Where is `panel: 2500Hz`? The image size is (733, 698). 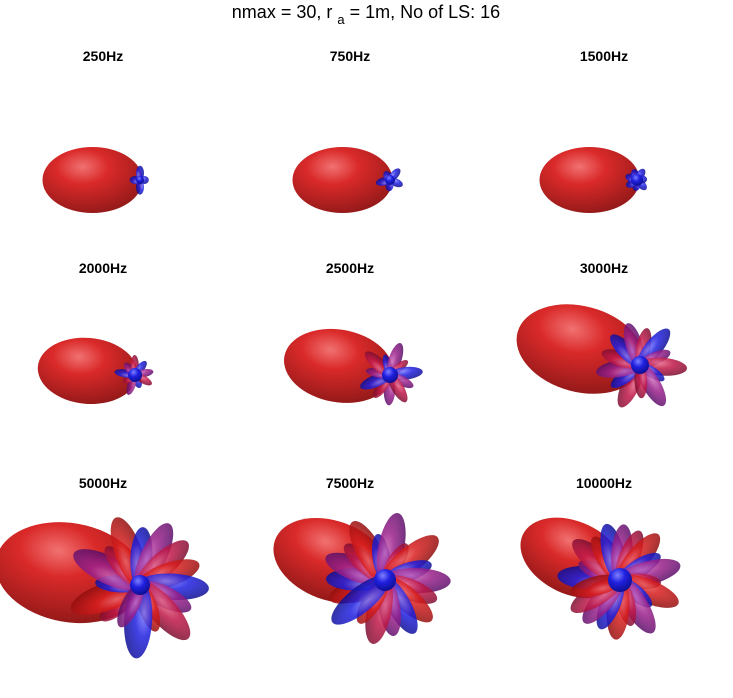 panel: 2500Hz is located at coordinates (353, 333).